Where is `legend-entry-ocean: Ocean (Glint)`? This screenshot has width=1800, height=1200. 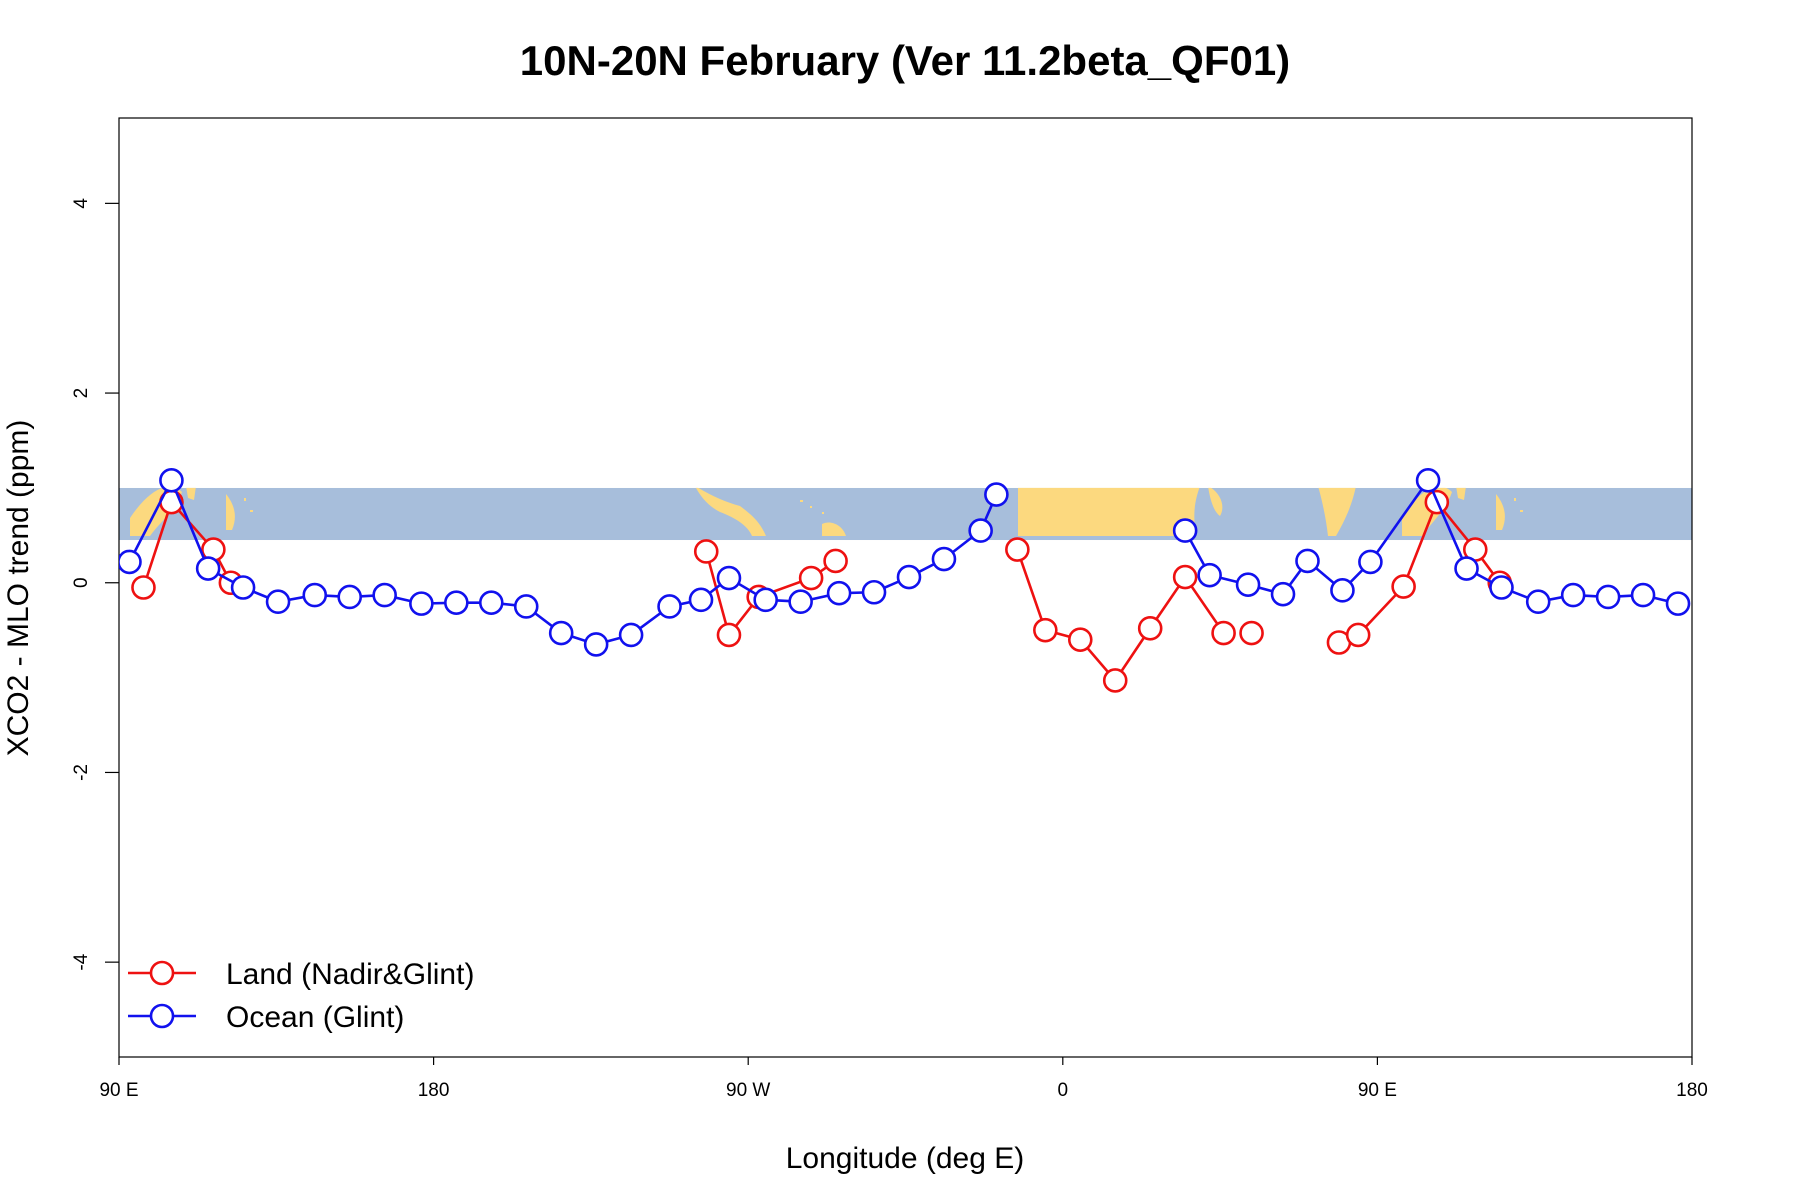 legend-entry-ocean: Ocean (Glint) is located at coordinates (266, 1017).